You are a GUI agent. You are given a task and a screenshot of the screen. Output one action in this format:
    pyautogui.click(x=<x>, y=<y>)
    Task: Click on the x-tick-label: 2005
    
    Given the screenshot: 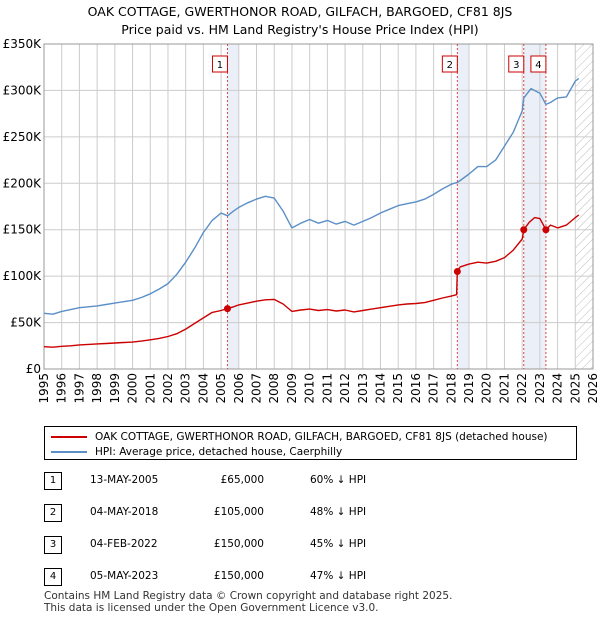 What is the action you would take?
    pyautogui.click(x=221, y=388)
    